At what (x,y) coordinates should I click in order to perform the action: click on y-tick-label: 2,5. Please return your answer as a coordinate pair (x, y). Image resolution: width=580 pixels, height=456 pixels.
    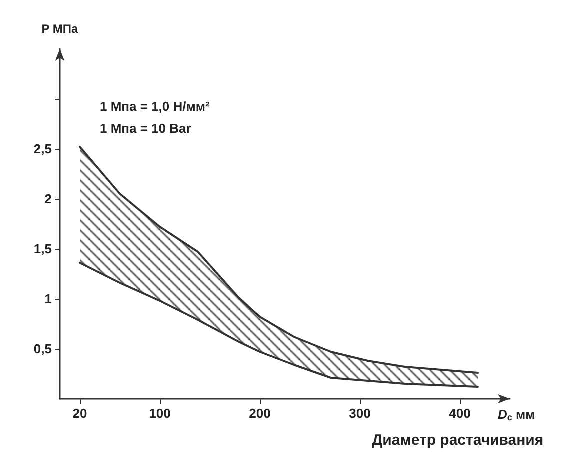
    Looking at the image, I should click on (43, 149).